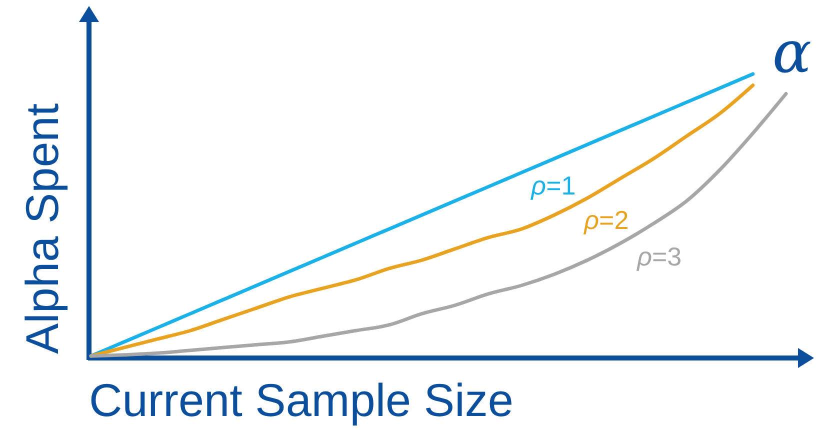 The width and height of the screenshot is (833, 430). What do you see at coordinates (42, 228) in the screenshot?
I see `y-axis-title: Alpha Spent` at bounding box center [42, 228].